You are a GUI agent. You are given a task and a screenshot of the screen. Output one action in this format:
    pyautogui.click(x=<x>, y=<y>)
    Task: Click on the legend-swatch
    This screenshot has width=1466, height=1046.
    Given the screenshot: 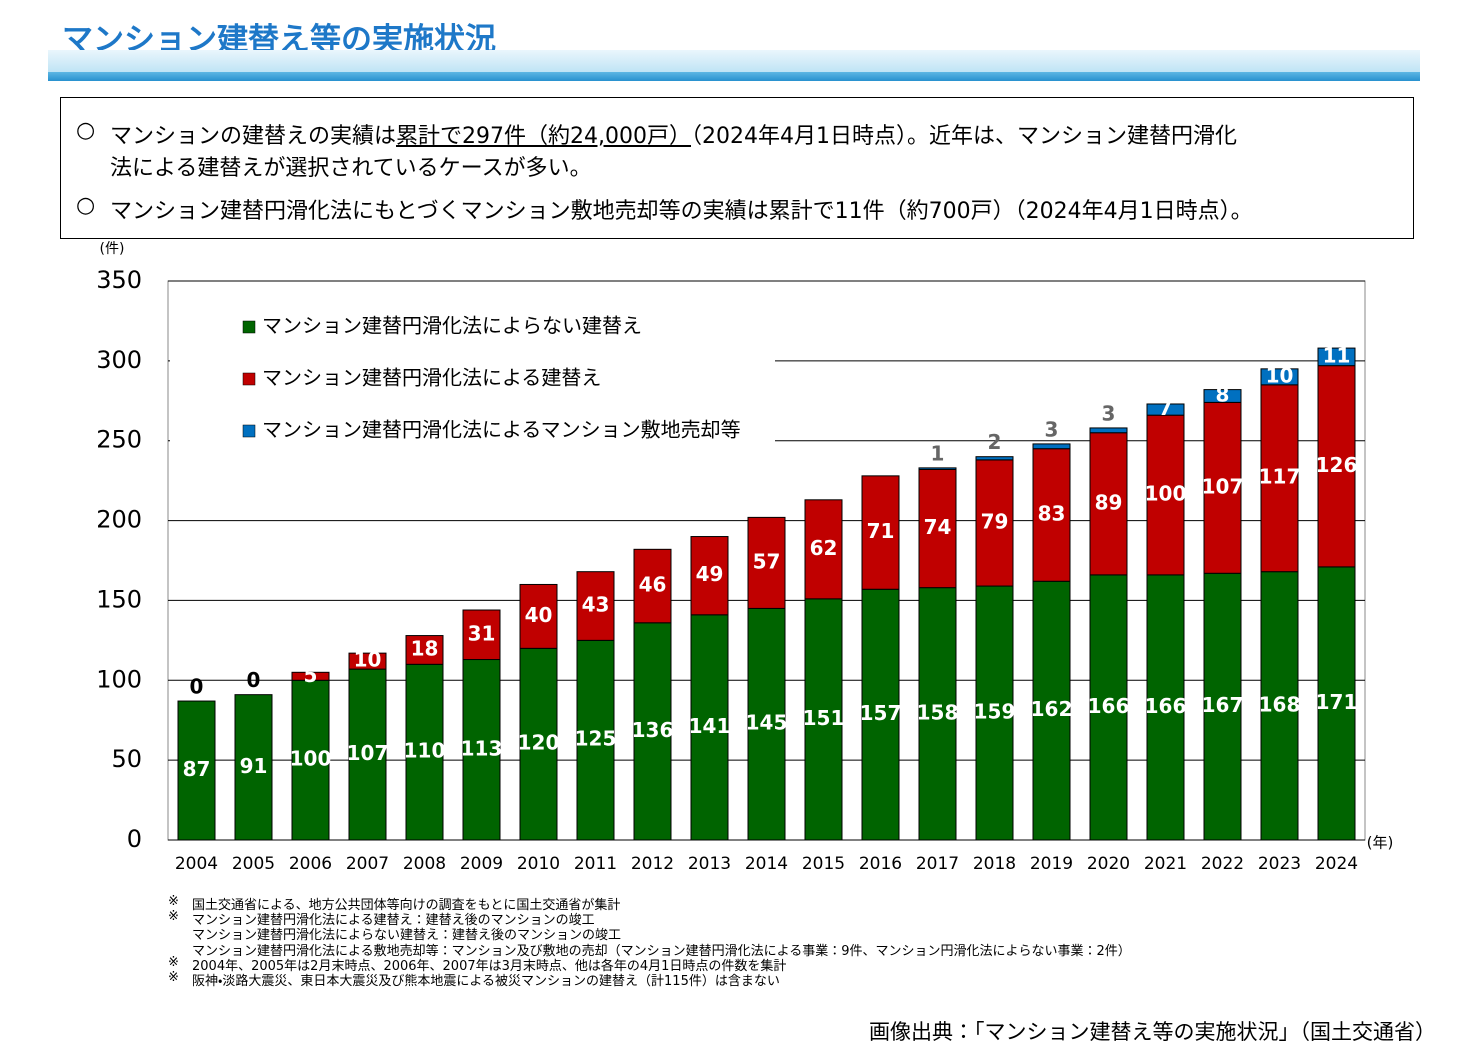 What is the action you would take?
    pyautogui.click(x=249, y=431)
    